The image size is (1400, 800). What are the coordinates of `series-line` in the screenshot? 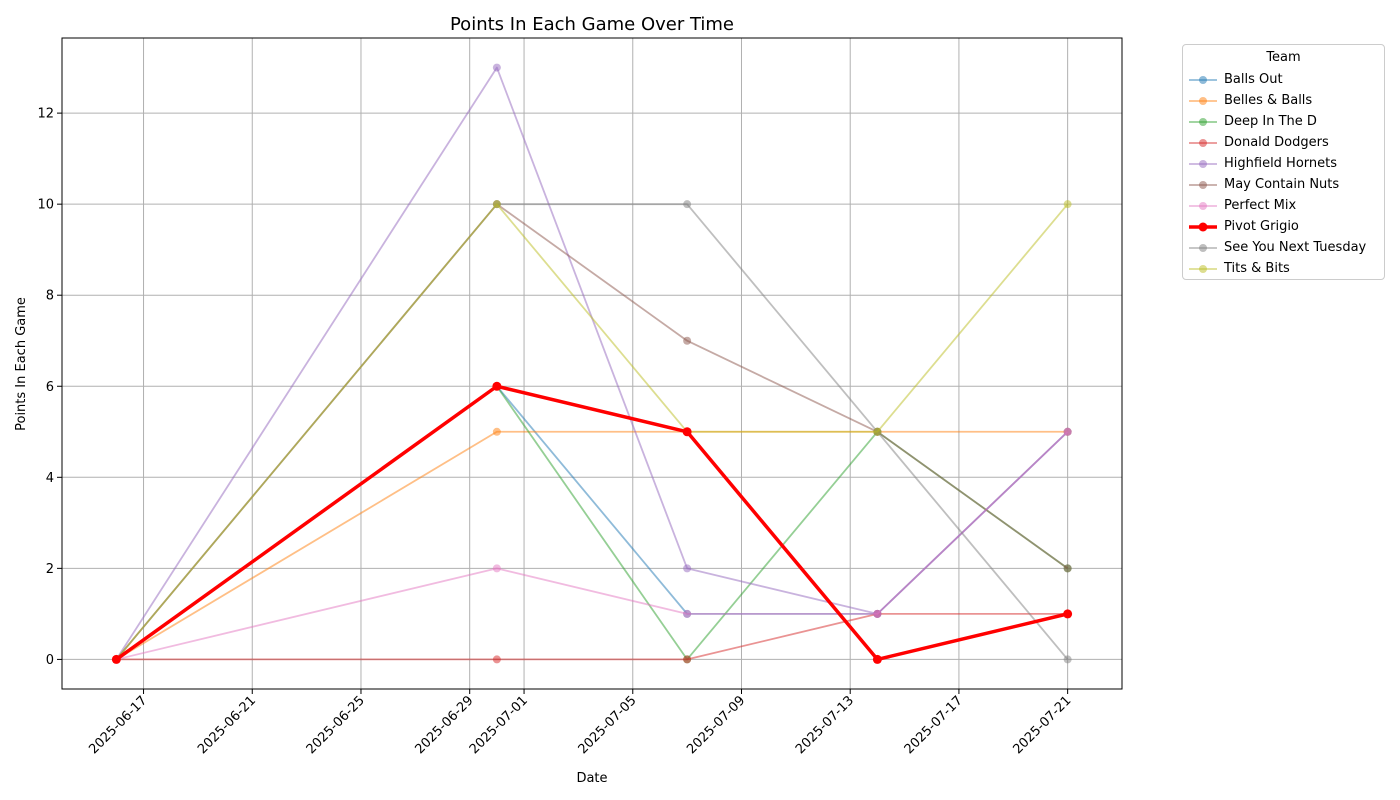 It's located at (592, 636).